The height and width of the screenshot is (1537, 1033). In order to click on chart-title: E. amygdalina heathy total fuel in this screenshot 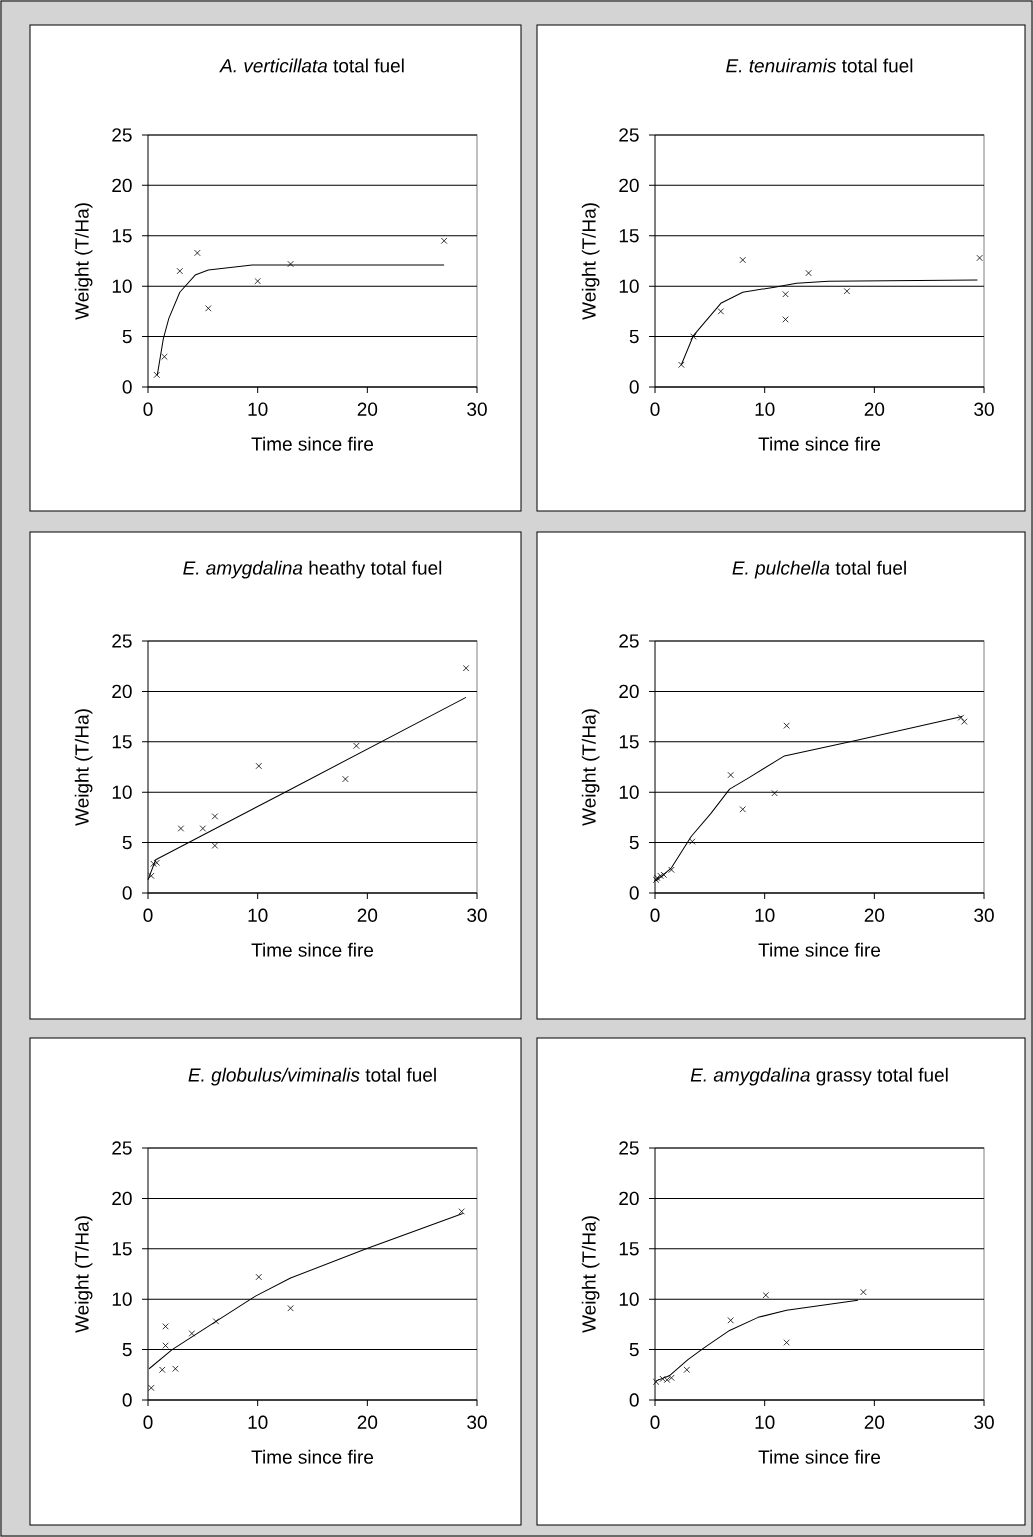, I will do `click(312, 569)`.